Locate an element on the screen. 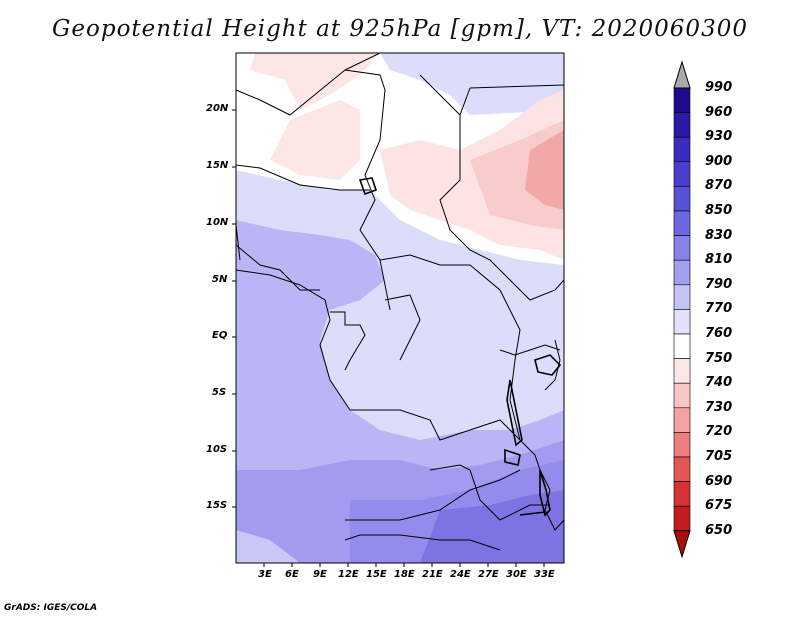  colorbar-level-label: 990 is located at coordinates (719, 87).